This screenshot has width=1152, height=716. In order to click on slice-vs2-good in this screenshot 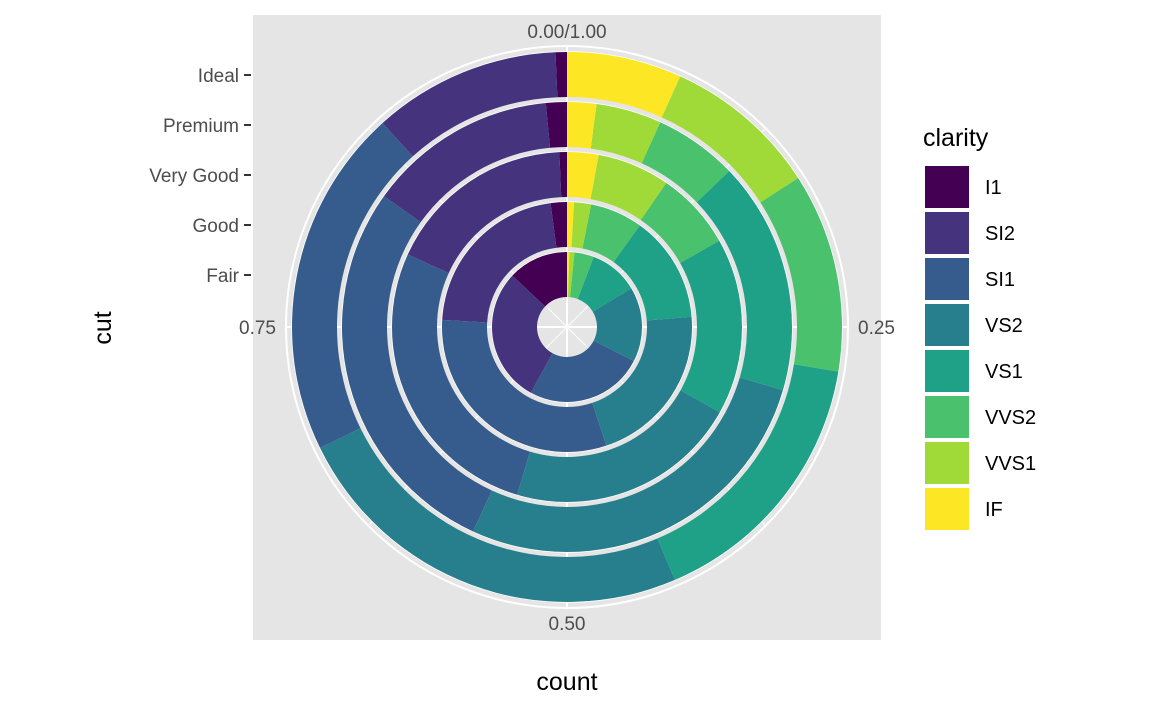, I will do `click(642, 381)`.